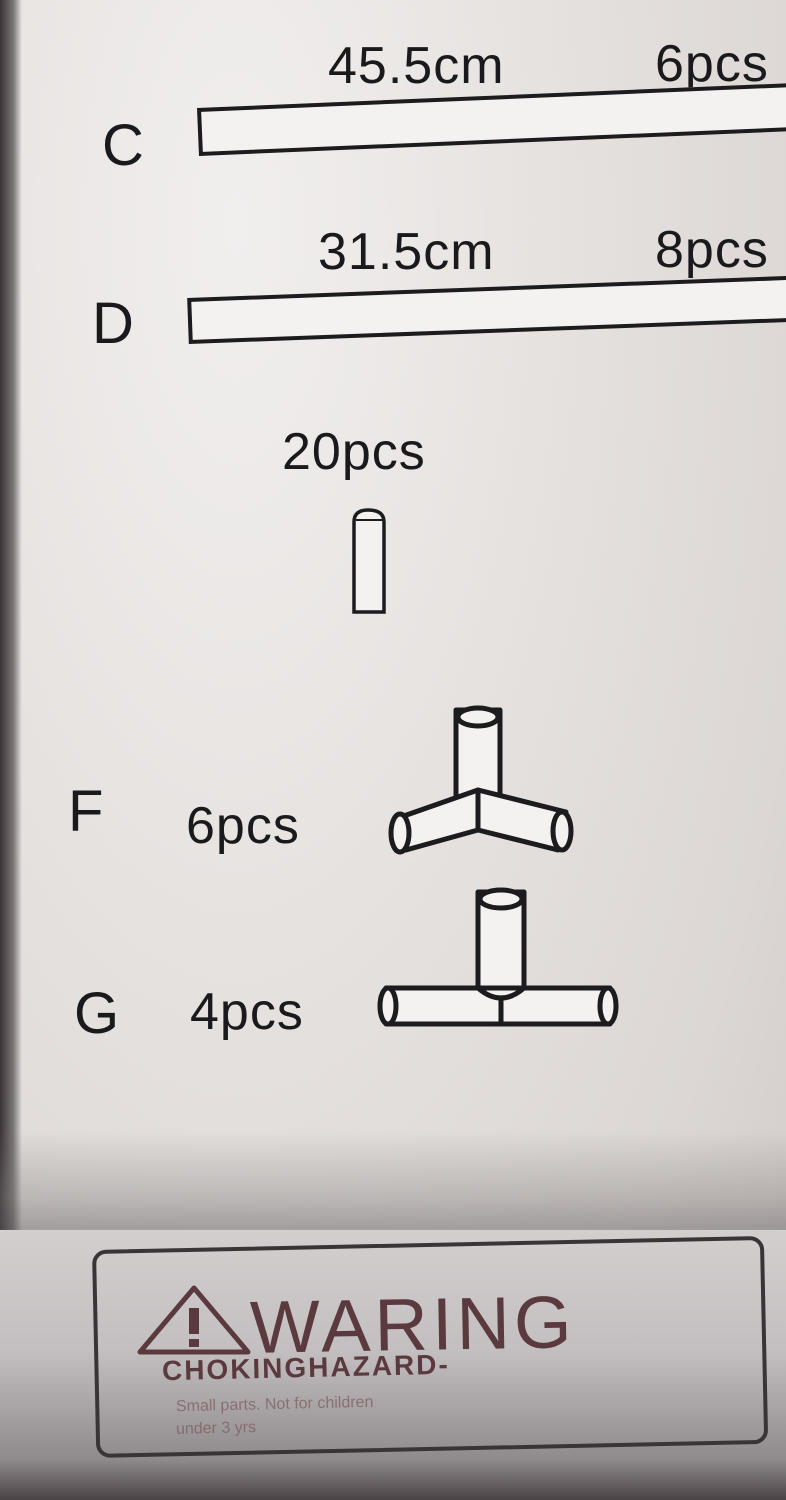 The height and width of the screenshot is (1500, 786). What do you see at coordinates (86, 811) in the screenshot?
I see `part-f-letter: F` at bounding box center [86, 811].